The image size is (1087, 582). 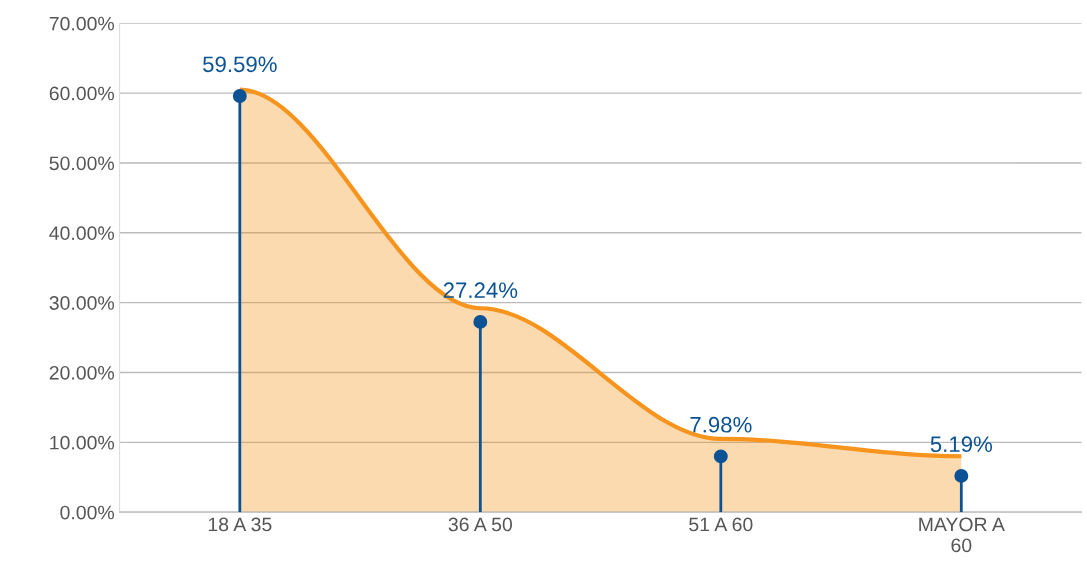 I want to click on y-tick-label: 40.00%, so click(x=82, y=233).